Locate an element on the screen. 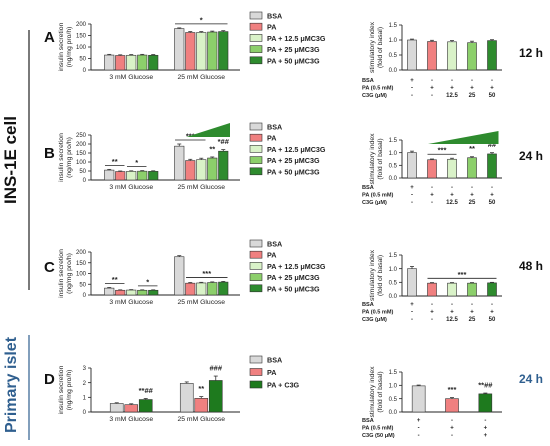  panel-letter-b: B is located at coordinates (49, 153).